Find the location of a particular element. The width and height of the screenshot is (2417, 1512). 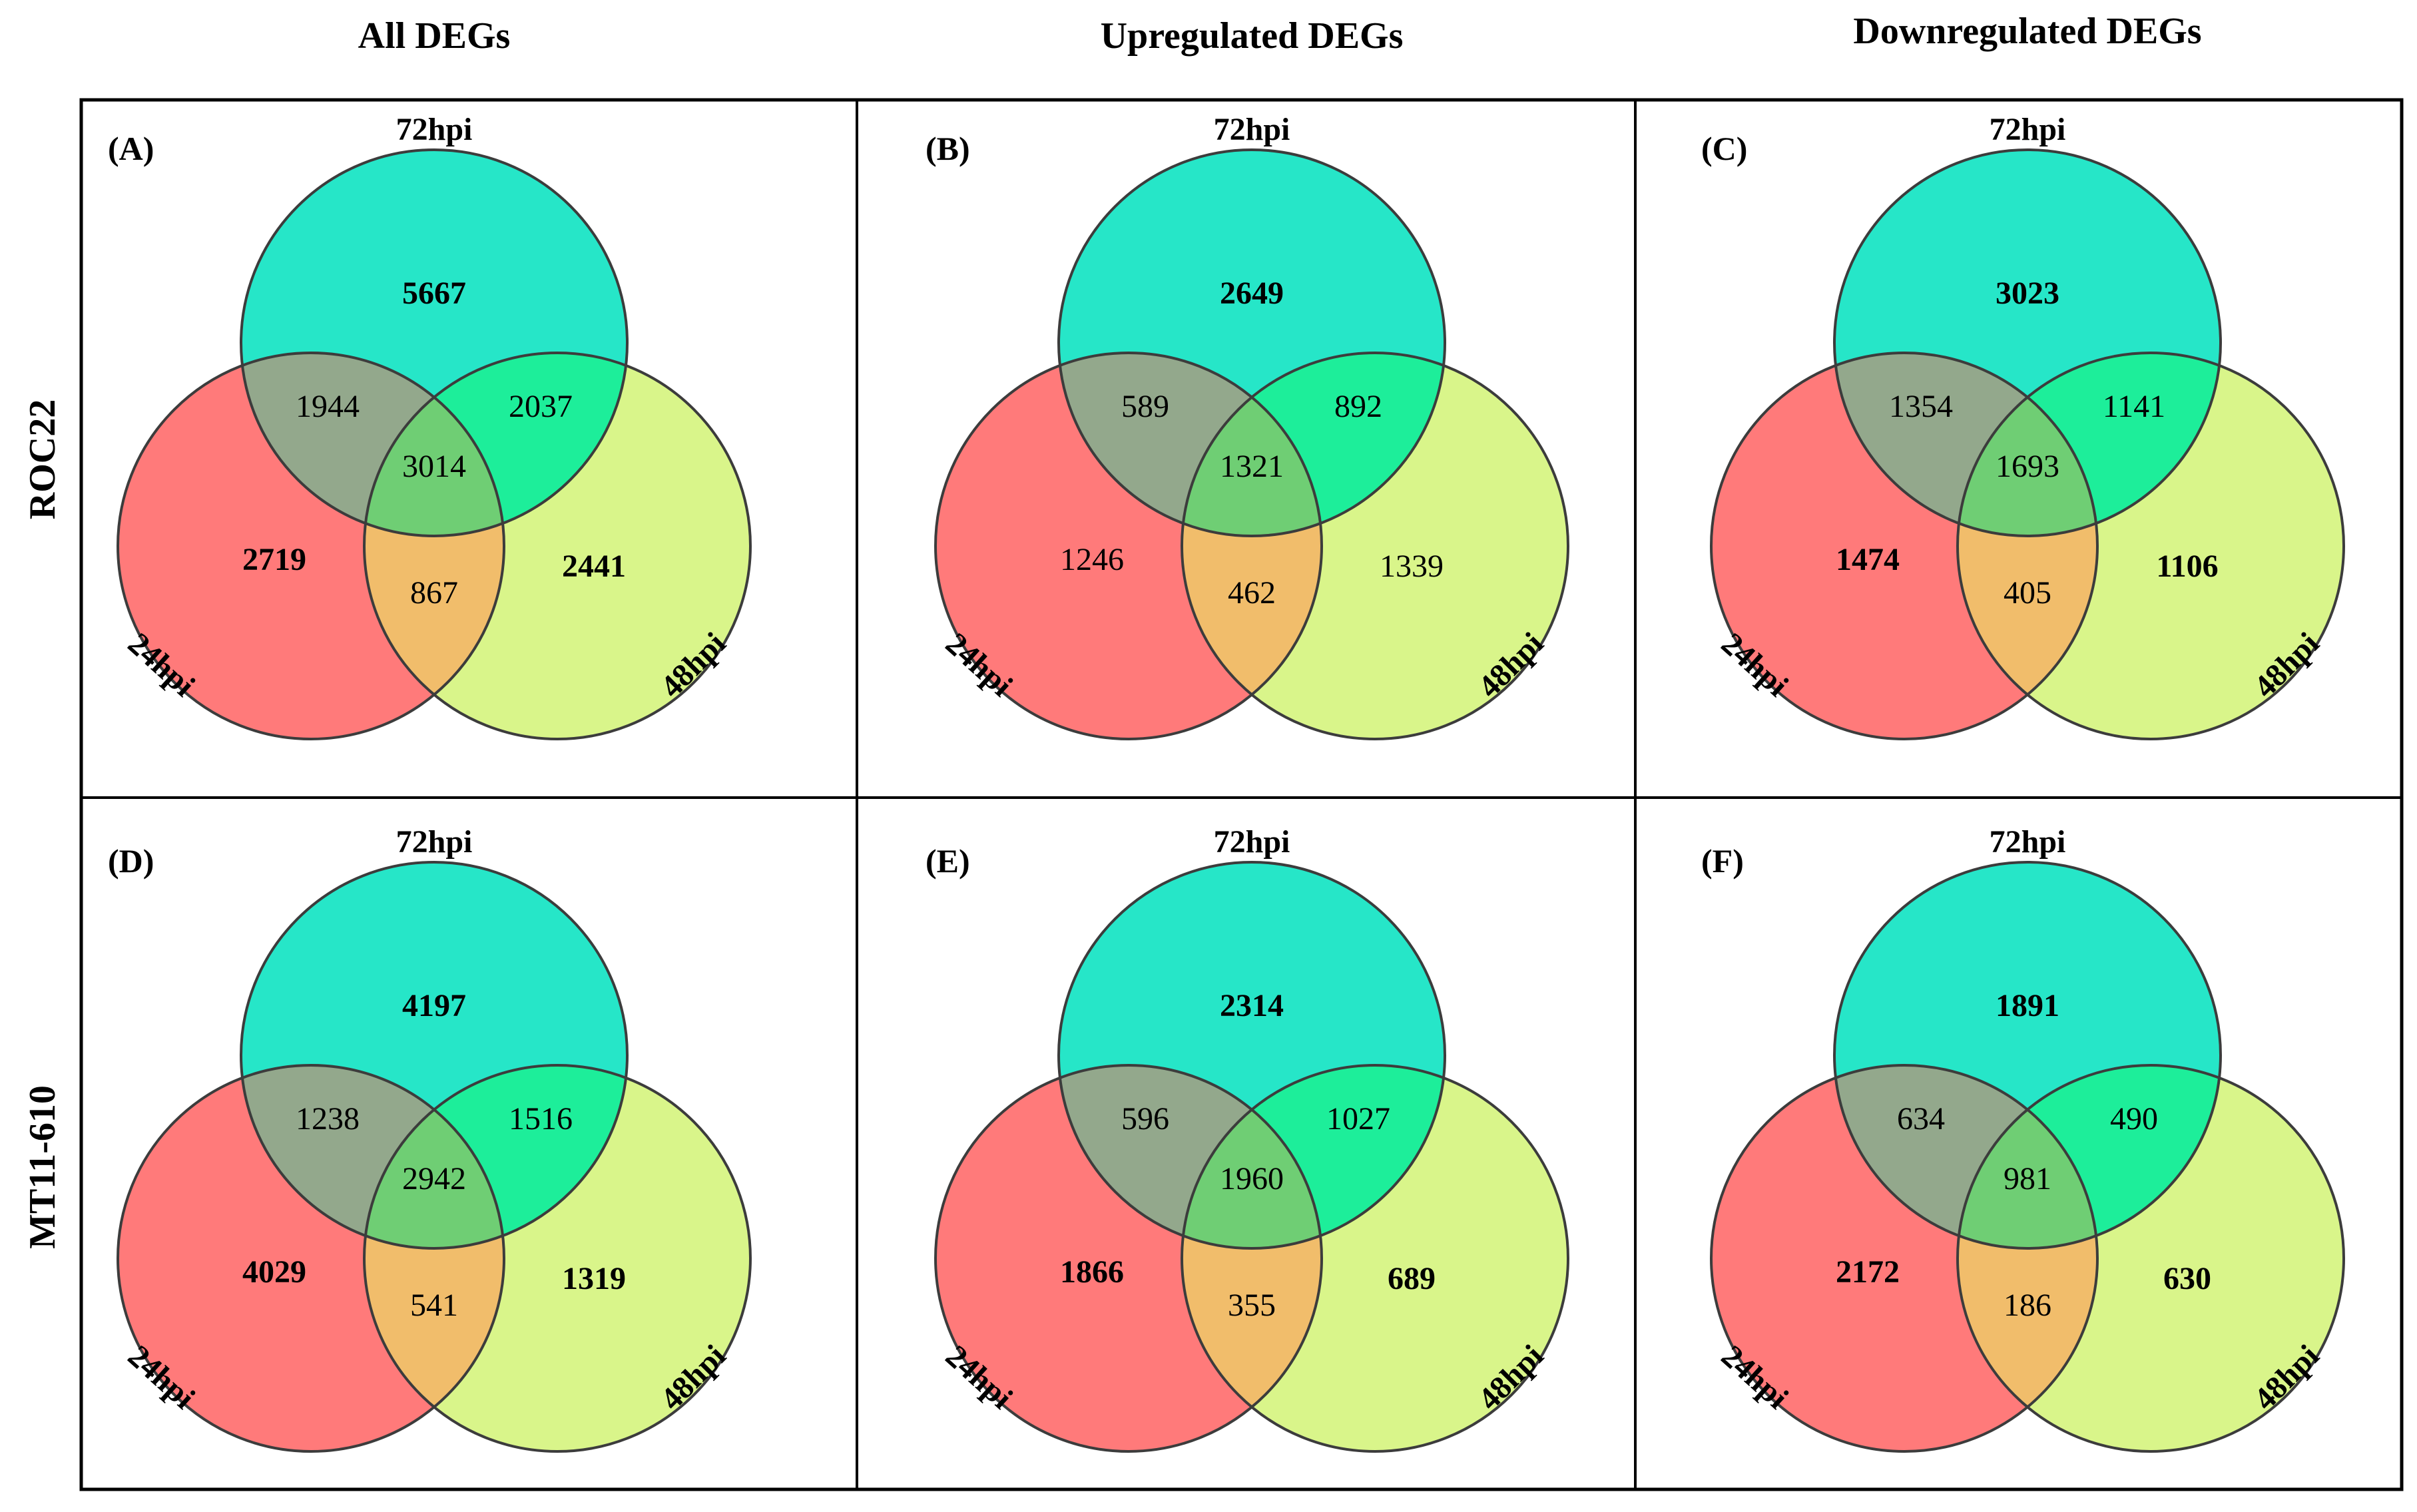

count-right-d: 1319 is located at coordinates (594, 1278).